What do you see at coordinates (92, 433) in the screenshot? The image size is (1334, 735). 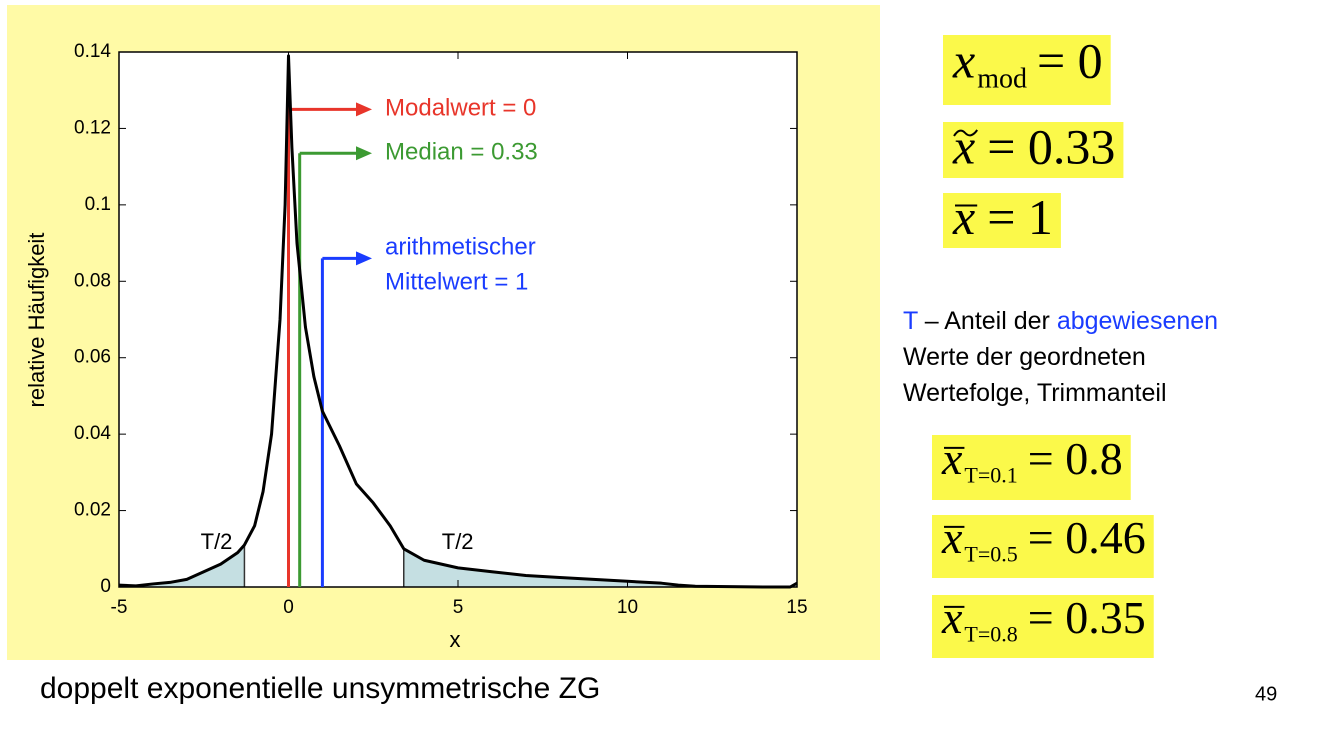 I see `y-tick-label: 0.04` at bounding box center [92, 433].